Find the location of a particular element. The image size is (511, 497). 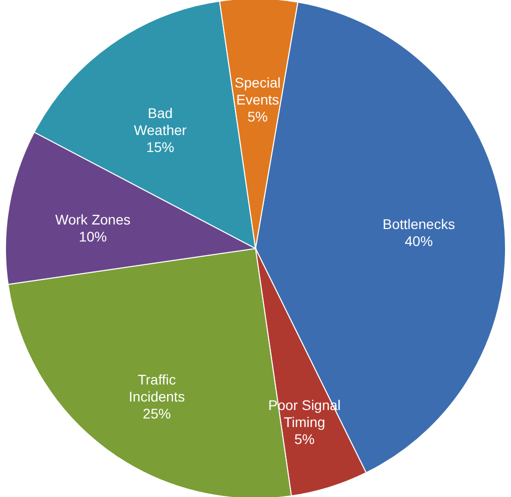

slice-label: Work Zones is located at coordinates (92, 220).